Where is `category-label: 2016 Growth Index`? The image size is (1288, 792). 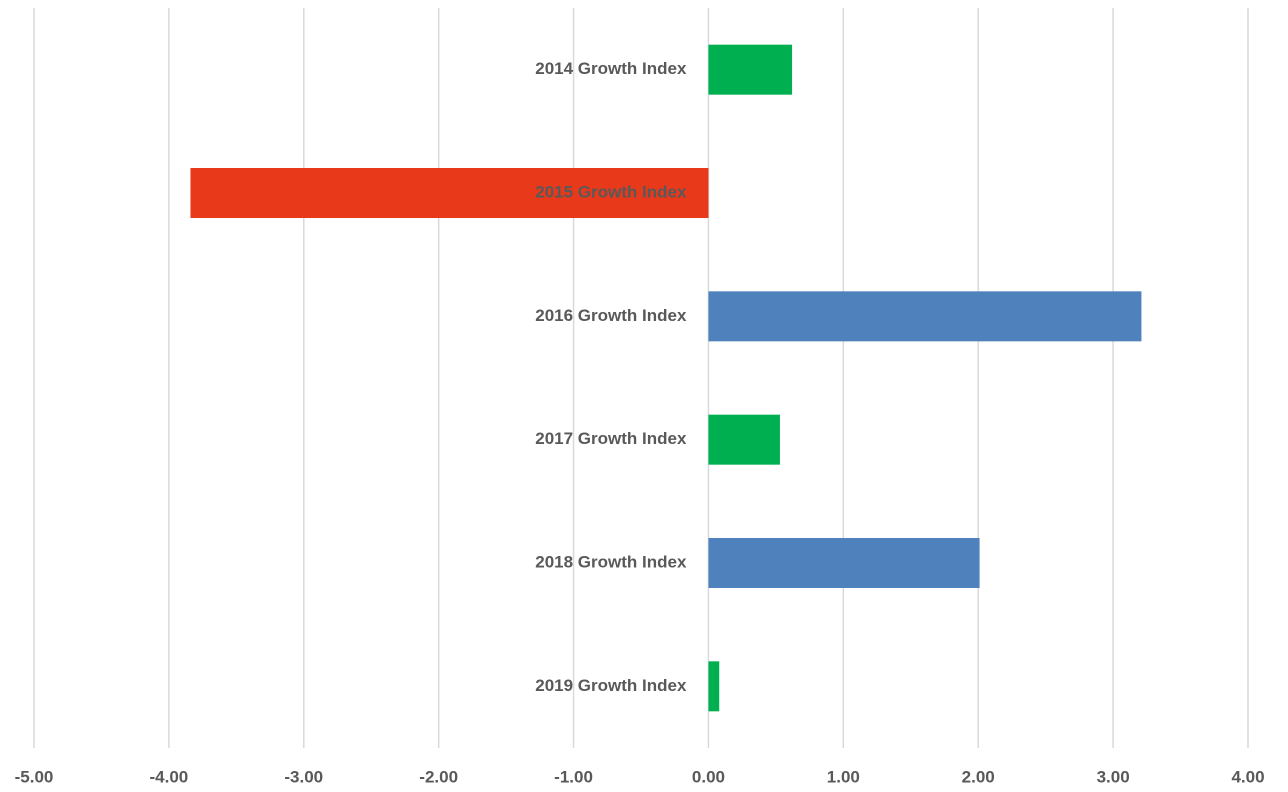
category-label: 2016 Growth Index is located at coordinates (611, 315).